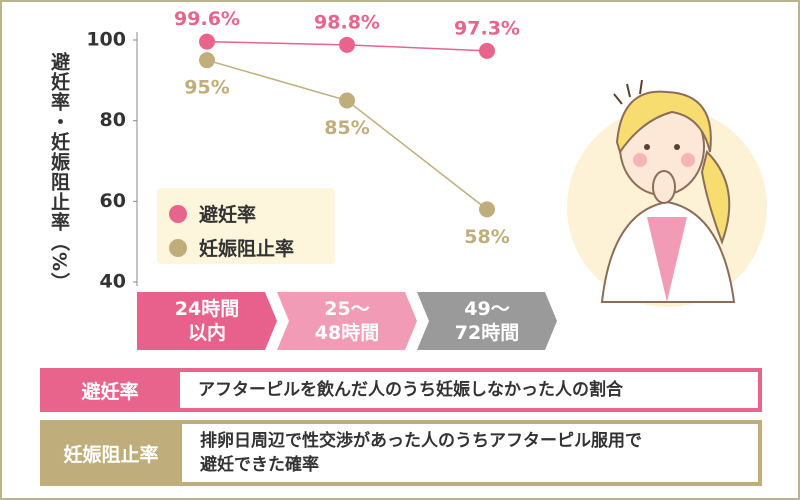 The width and height of the screenshot is (800, 500). I want to click on legend: 避妊率 妊娠阻止率, so click(246, 226).